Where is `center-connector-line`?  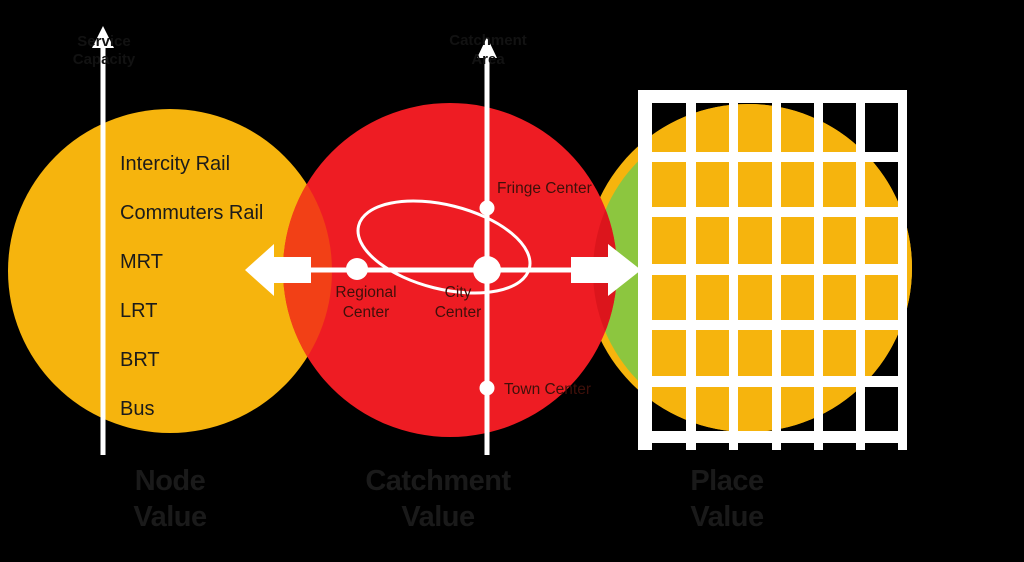 center-connector-line is located at coordinates (454, 270).